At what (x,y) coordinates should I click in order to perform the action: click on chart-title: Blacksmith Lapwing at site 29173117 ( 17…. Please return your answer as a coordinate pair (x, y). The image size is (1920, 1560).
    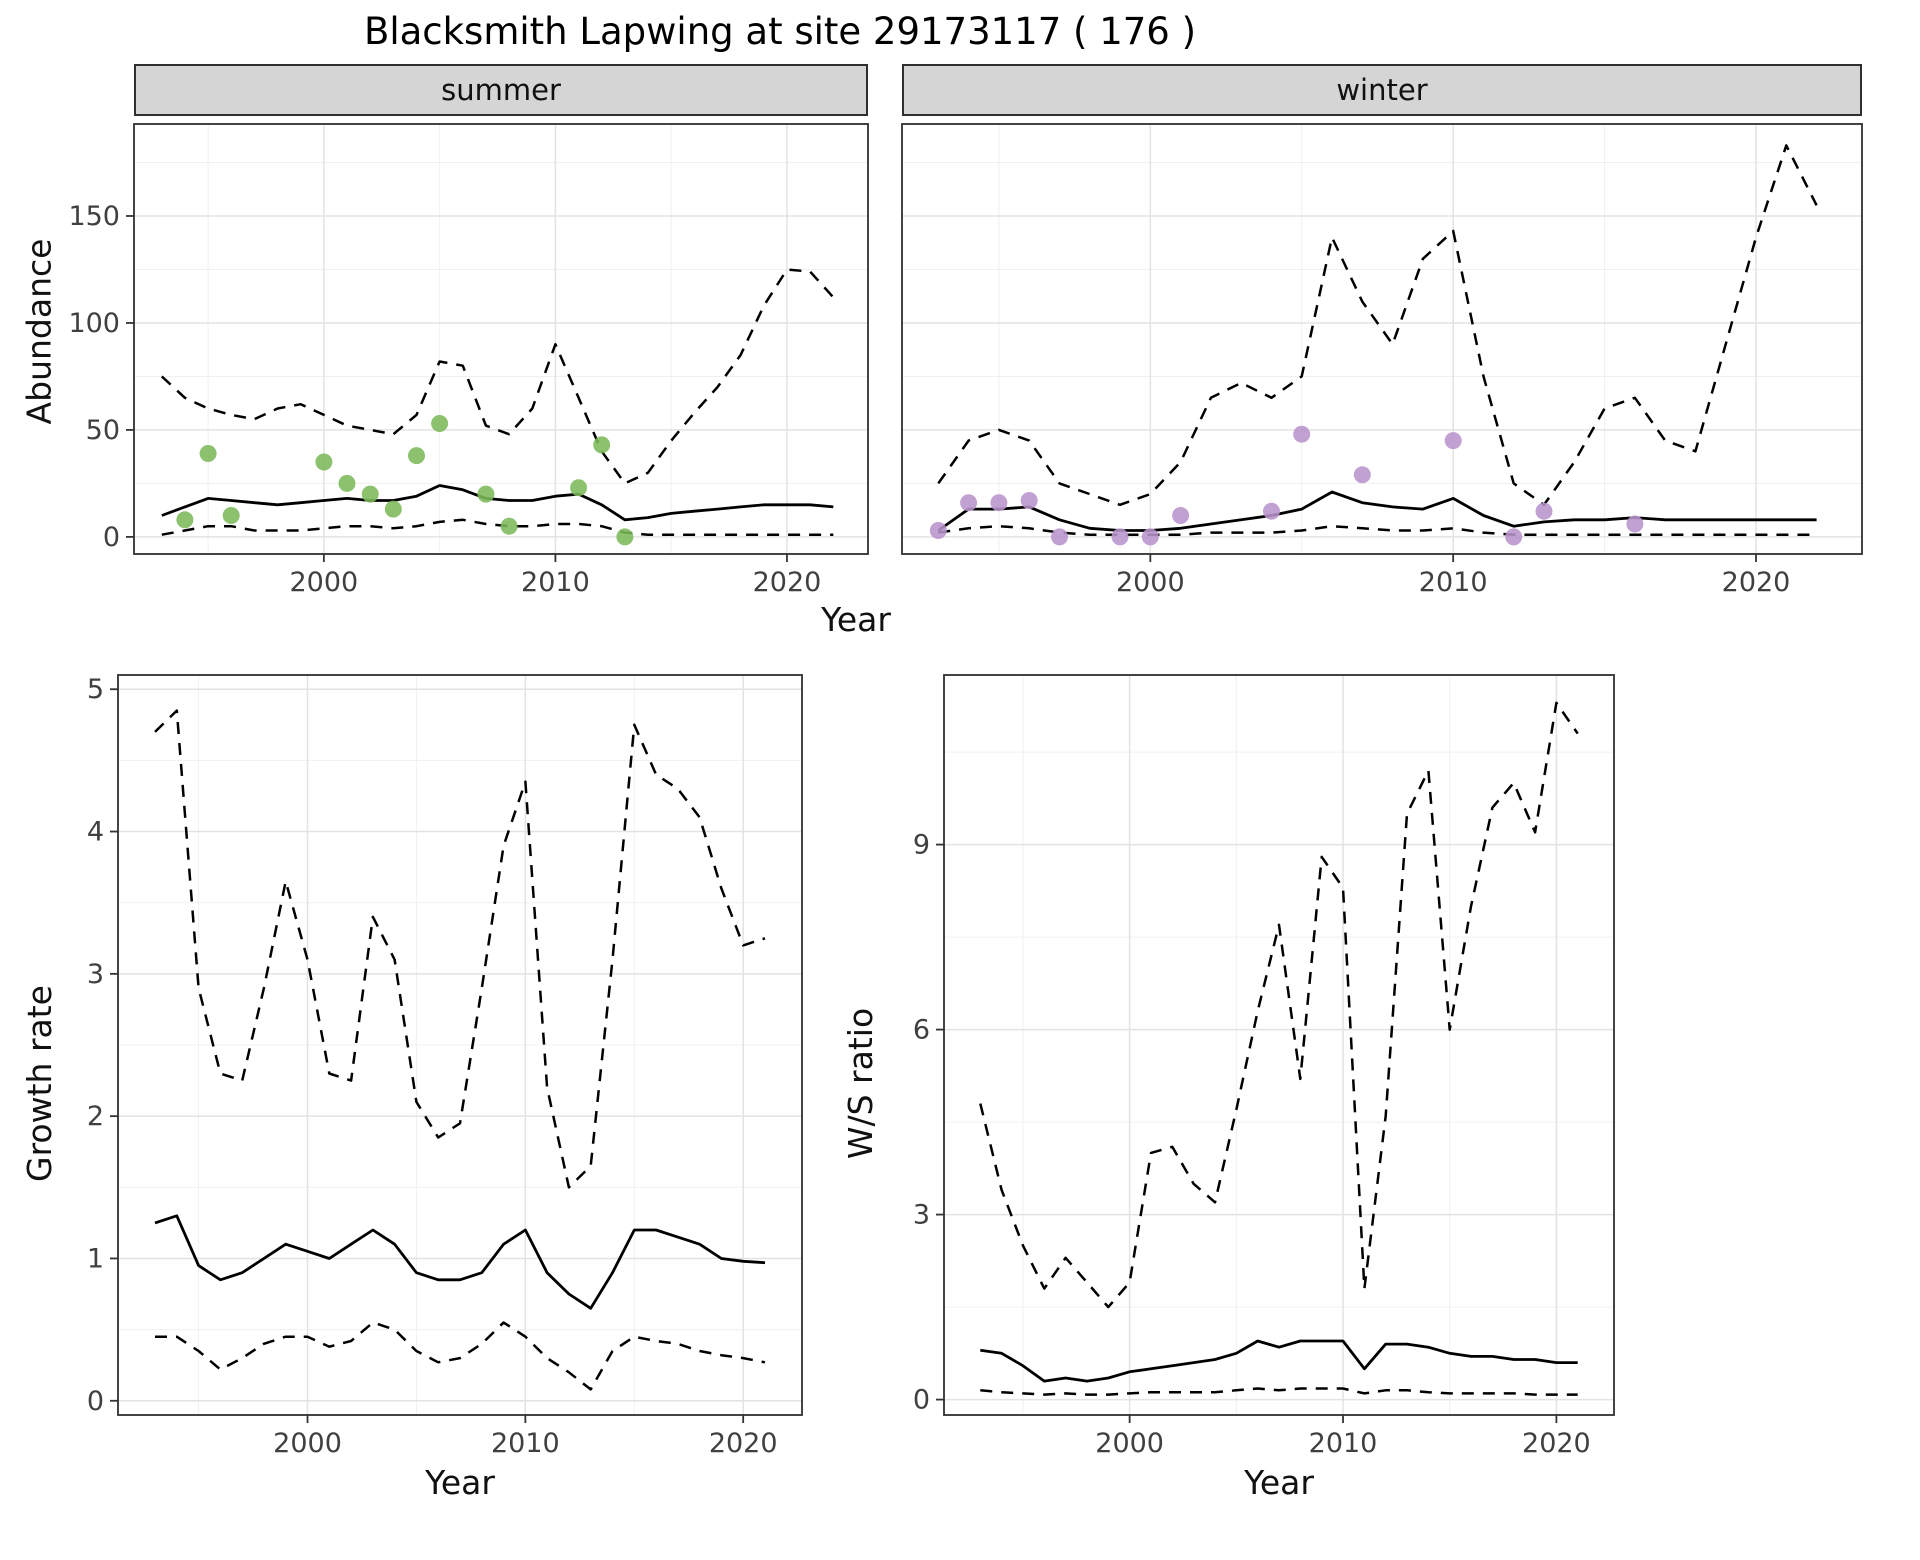
    Looking at the image, I should click on (780, 31).